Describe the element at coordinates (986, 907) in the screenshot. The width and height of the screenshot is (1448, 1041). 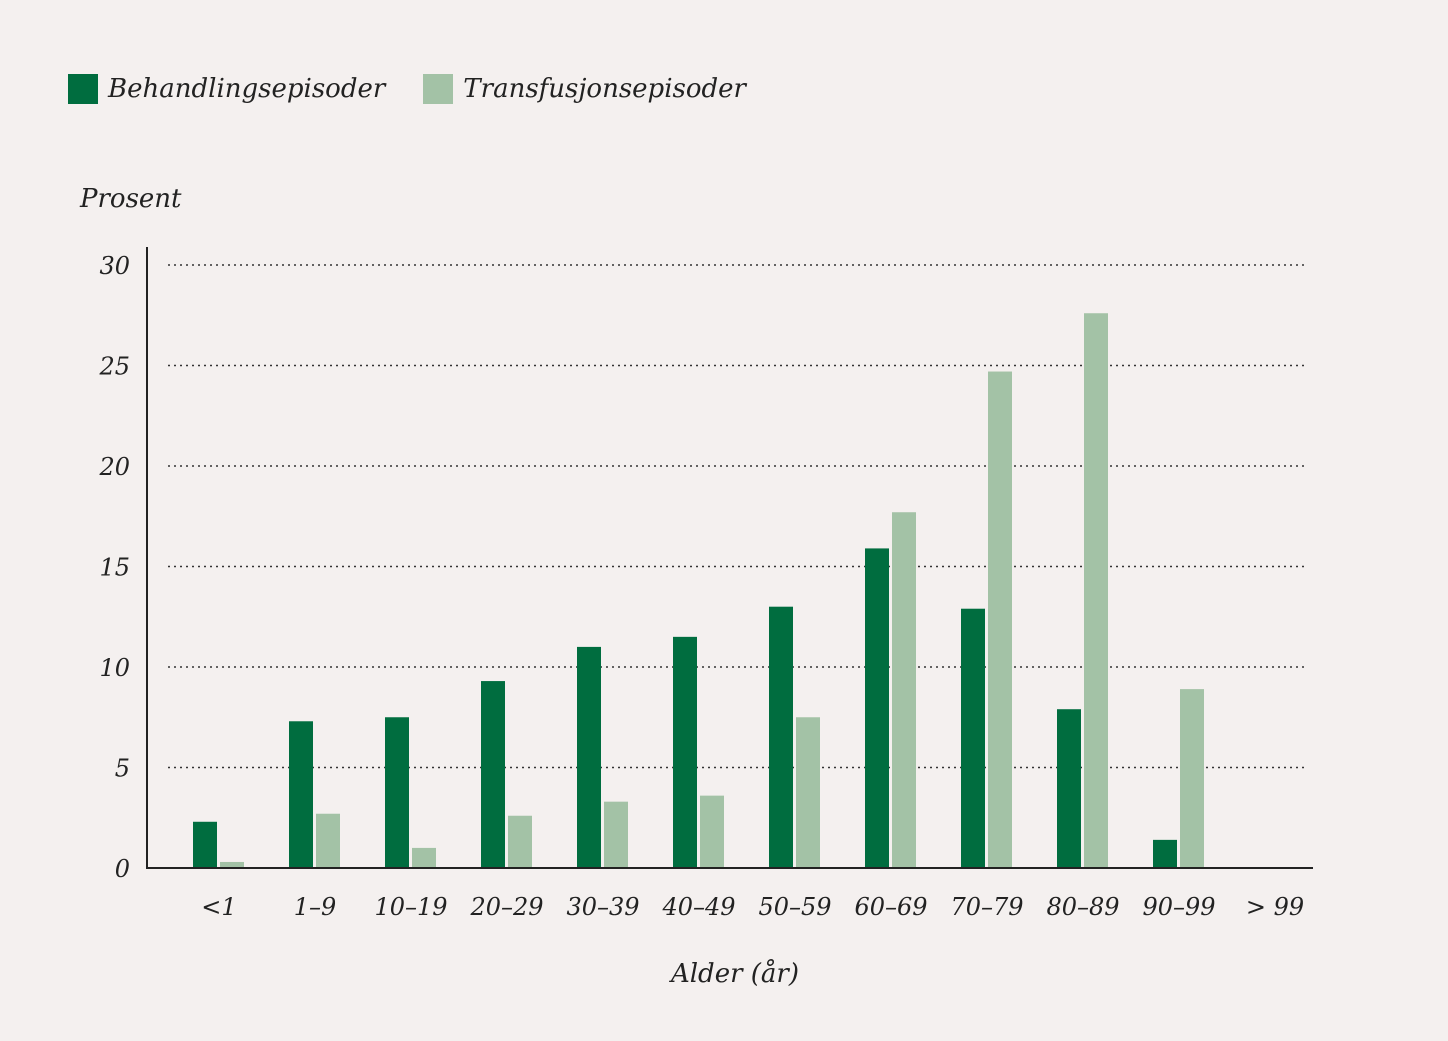
I see `x-tick-label: 70–79` at that location.